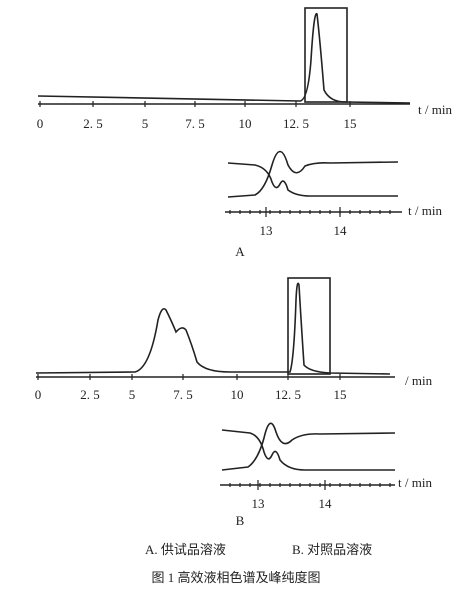  I want to click on chromatogram-b, so click(215, 327).